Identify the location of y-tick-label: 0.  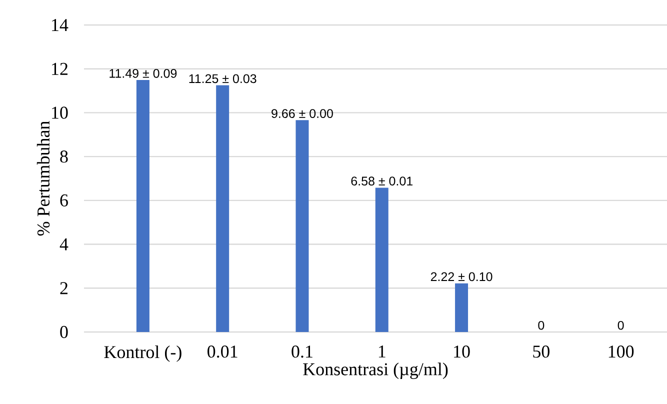
(64, 332).